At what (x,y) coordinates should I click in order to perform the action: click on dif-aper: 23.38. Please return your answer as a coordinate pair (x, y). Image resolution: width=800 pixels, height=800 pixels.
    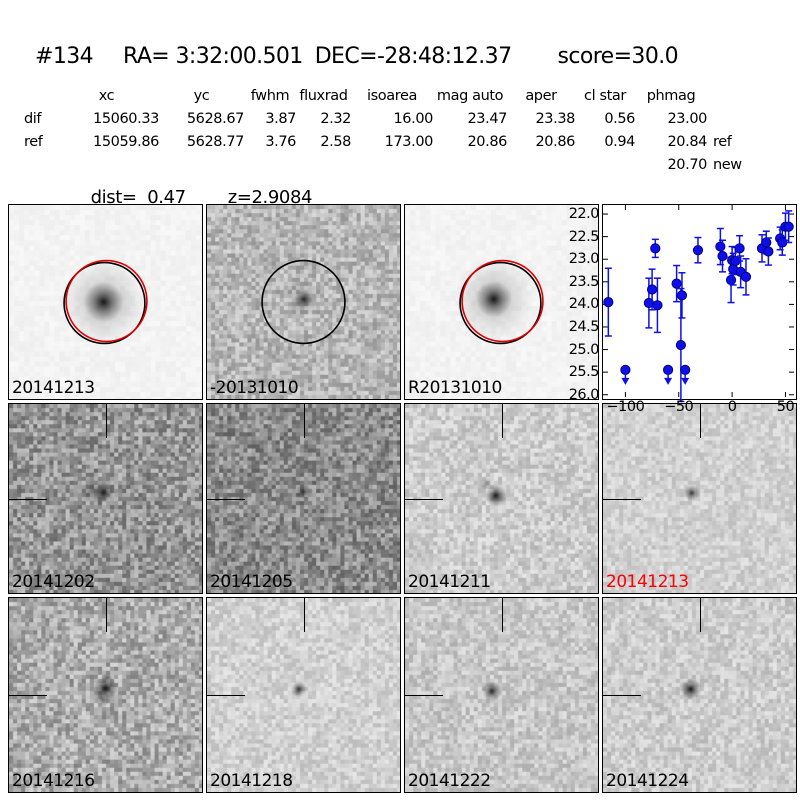
    Looking at the image, I should click on (555, 119).